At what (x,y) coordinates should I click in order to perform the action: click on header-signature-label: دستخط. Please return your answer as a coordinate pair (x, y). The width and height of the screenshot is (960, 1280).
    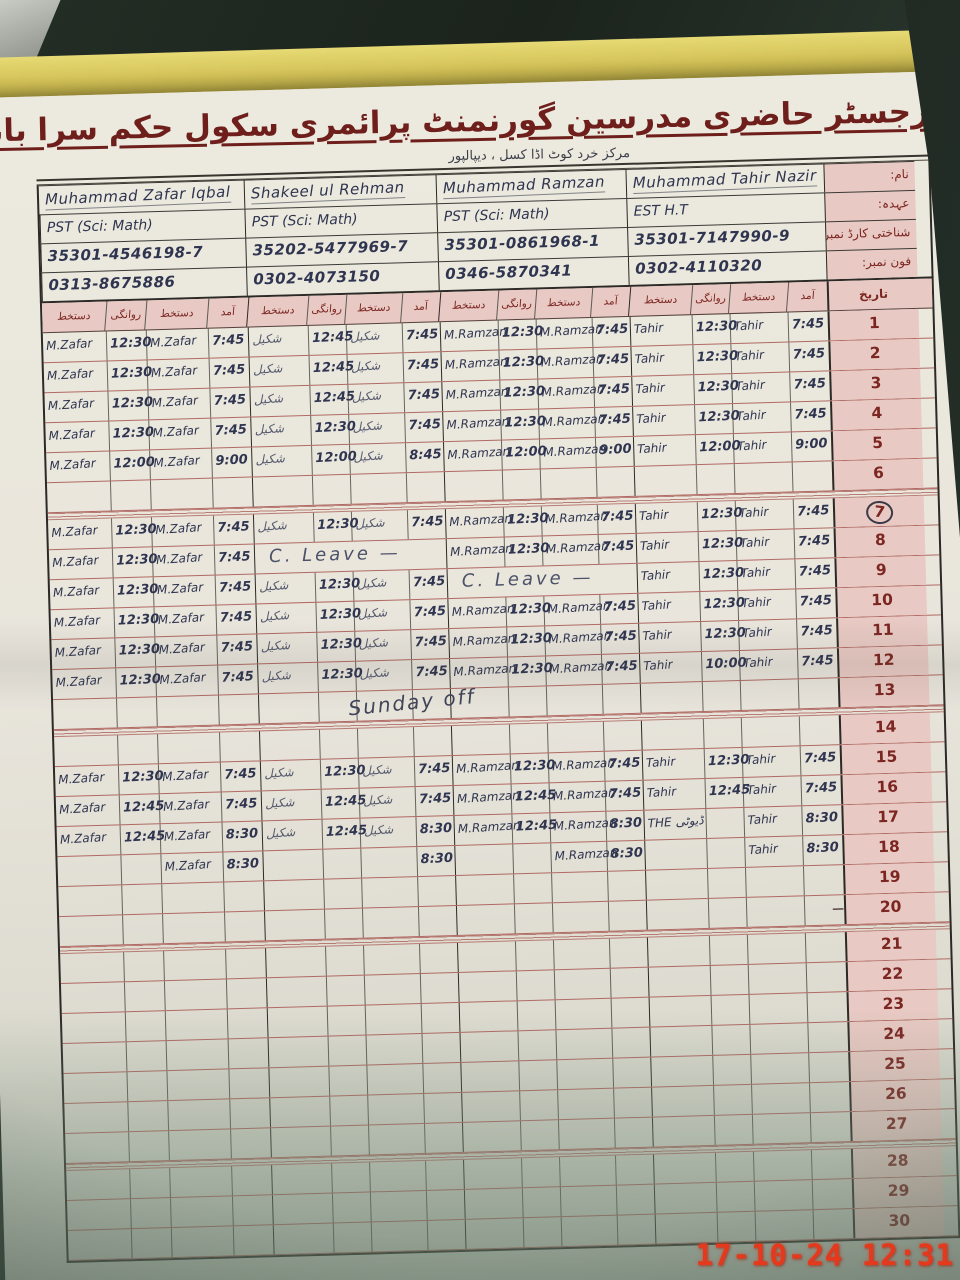
    Looking at the image, I should click on (373, 308).